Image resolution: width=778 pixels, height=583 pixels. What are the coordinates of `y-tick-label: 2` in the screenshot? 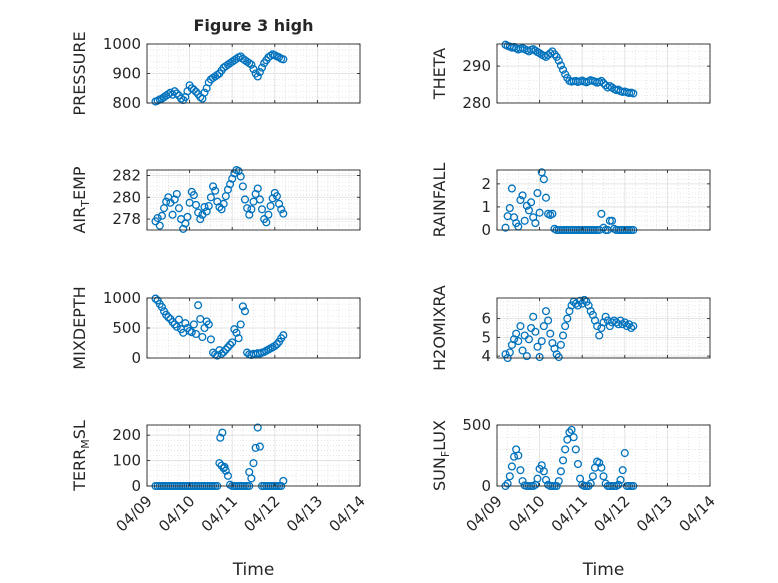 It's located at (486, 184).